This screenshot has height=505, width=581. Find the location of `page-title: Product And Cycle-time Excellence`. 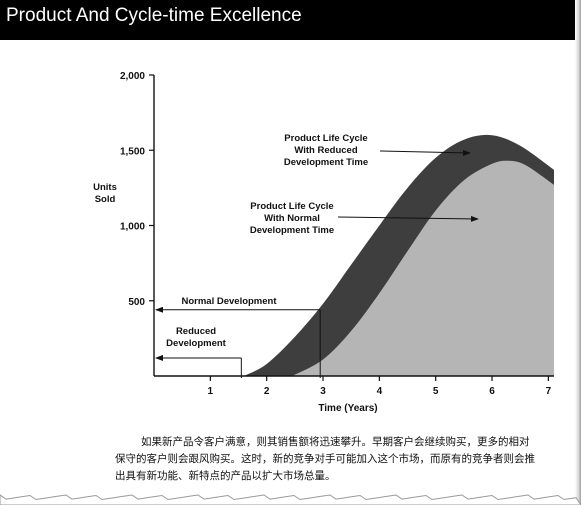

page-title: Product And Cycle-time Excellence is located at coordinates (154, 15).